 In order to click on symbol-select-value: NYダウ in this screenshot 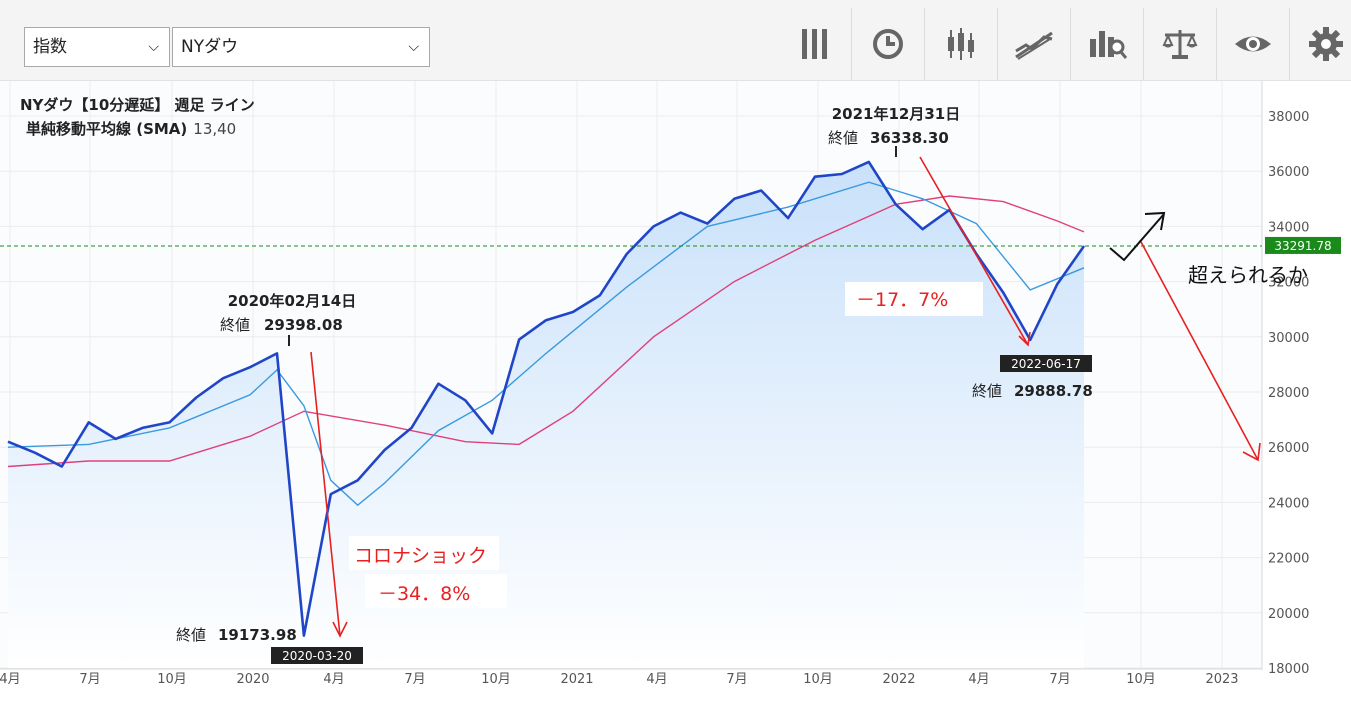, I will do `click(210, 47)`.